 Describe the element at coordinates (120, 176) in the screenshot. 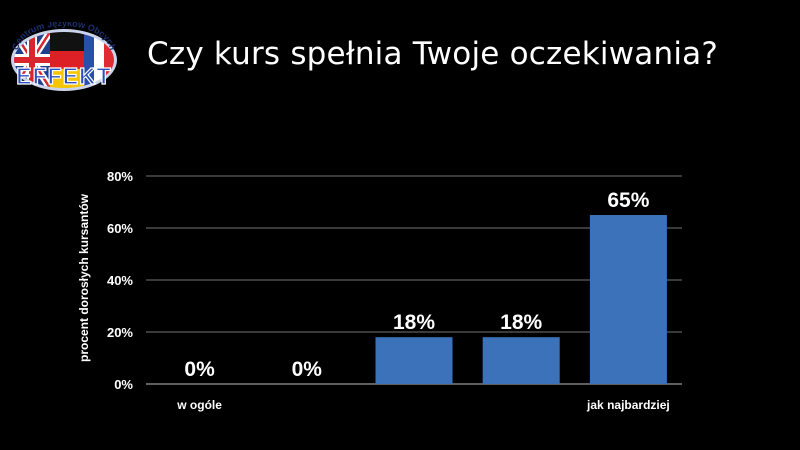

I see `y-tick-label: 80%` at that location.